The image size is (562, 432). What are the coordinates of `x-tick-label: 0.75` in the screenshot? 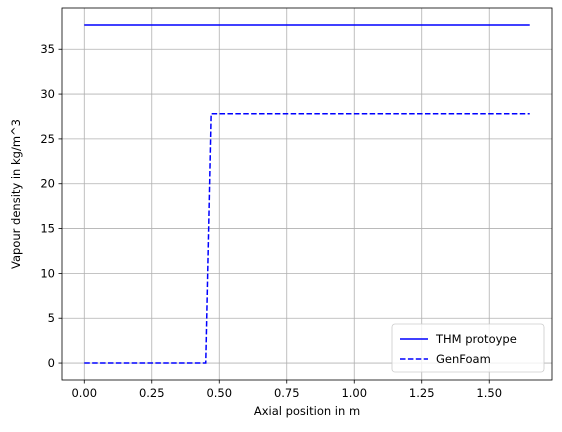 It's located at (287, 393).